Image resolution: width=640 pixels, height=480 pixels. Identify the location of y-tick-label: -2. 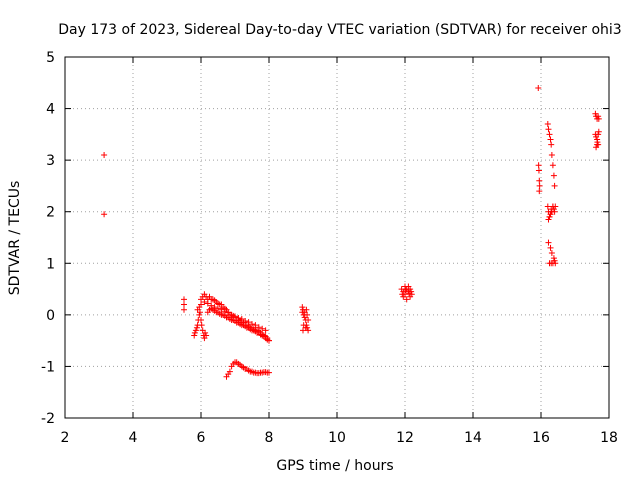
(48, 419).